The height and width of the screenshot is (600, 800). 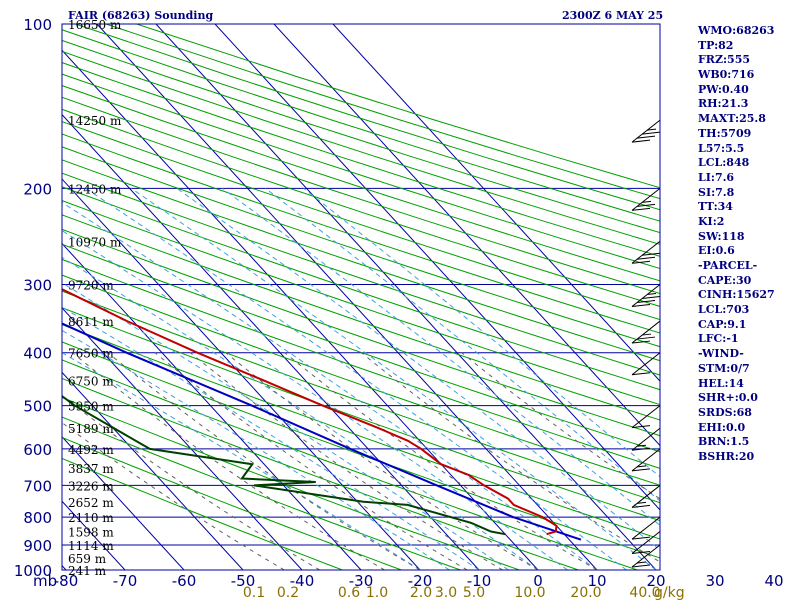 I want to click on index-item: FRZ:555, so click(x=724, y=60).